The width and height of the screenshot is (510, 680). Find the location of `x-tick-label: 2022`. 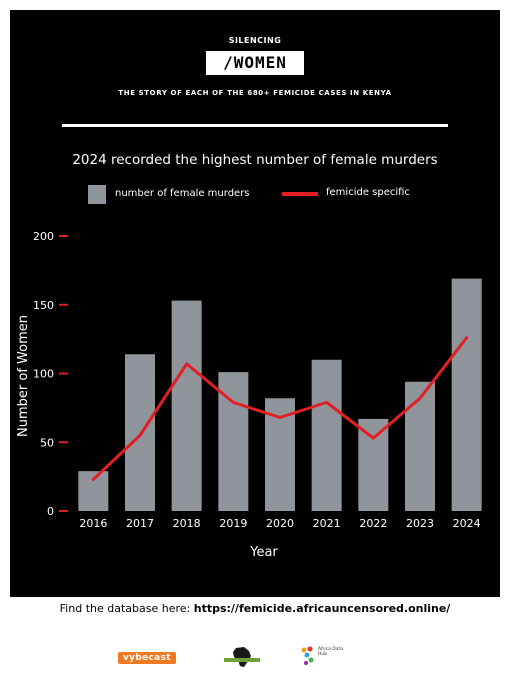

x-tick-label: 2022 is located at coordinates (373, 523).